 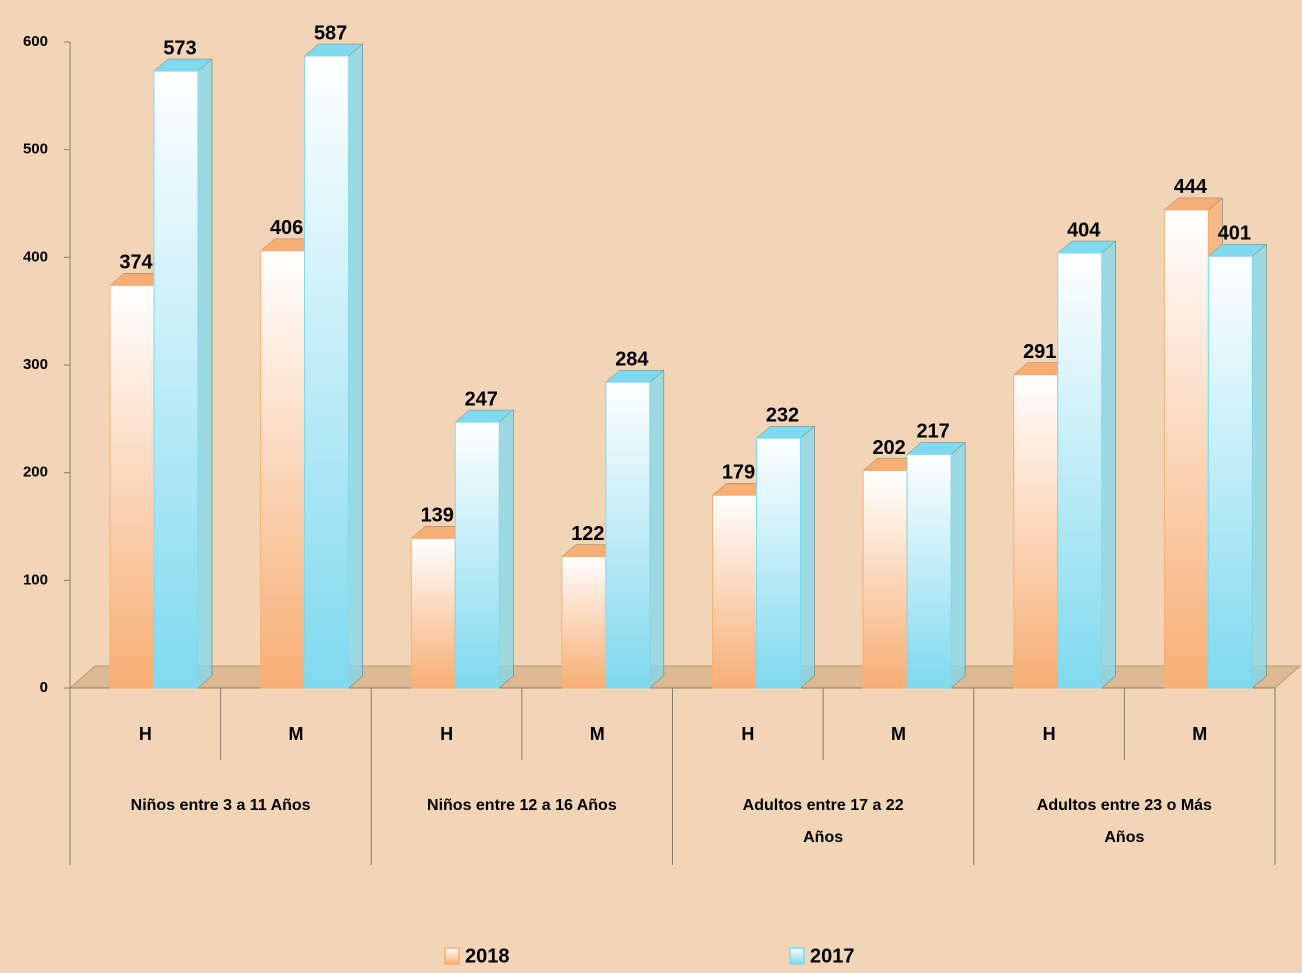 What do you see at coordinates (35, 41) in the screenshot?
I see `y-tick-label: 600` at bounding box center [35, 41].